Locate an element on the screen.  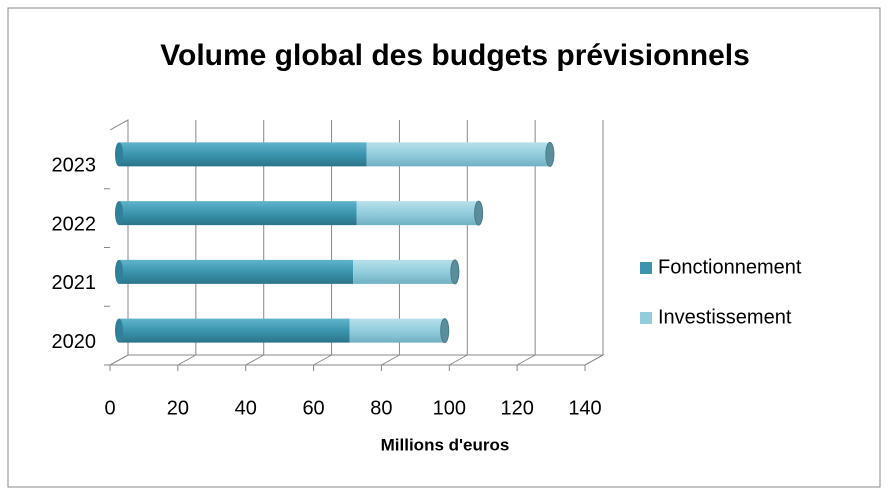
x-tick-label: 0 is located at coordinates (109, 408).